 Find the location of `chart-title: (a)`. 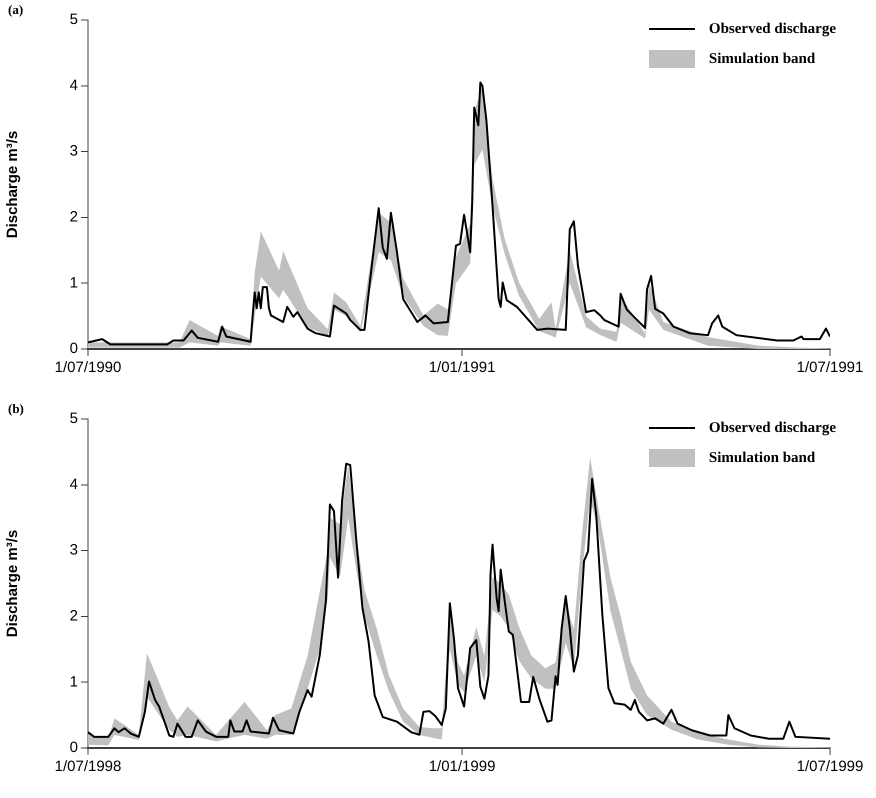

chart-title: (a) is located at coordinates (16, 10).